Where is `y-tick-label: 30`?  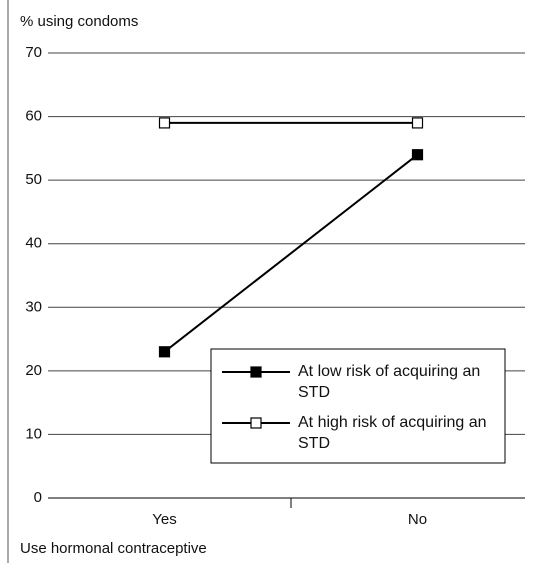 y-tick-label: 30 is located at coordinates (33, 306).